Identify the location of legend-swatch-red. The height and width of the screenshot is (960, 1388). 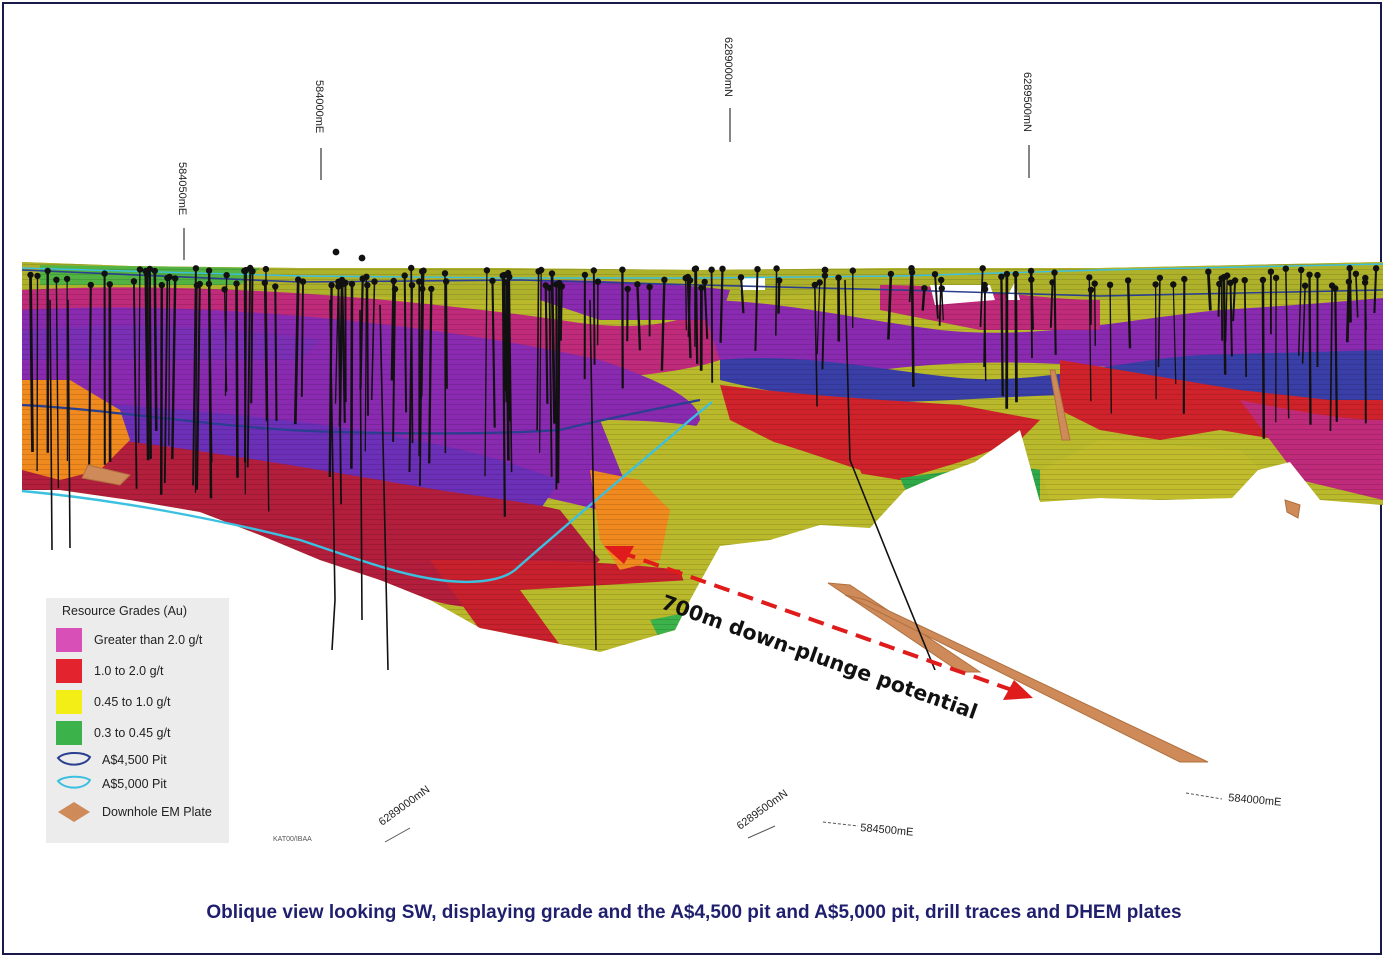
(69, 670).